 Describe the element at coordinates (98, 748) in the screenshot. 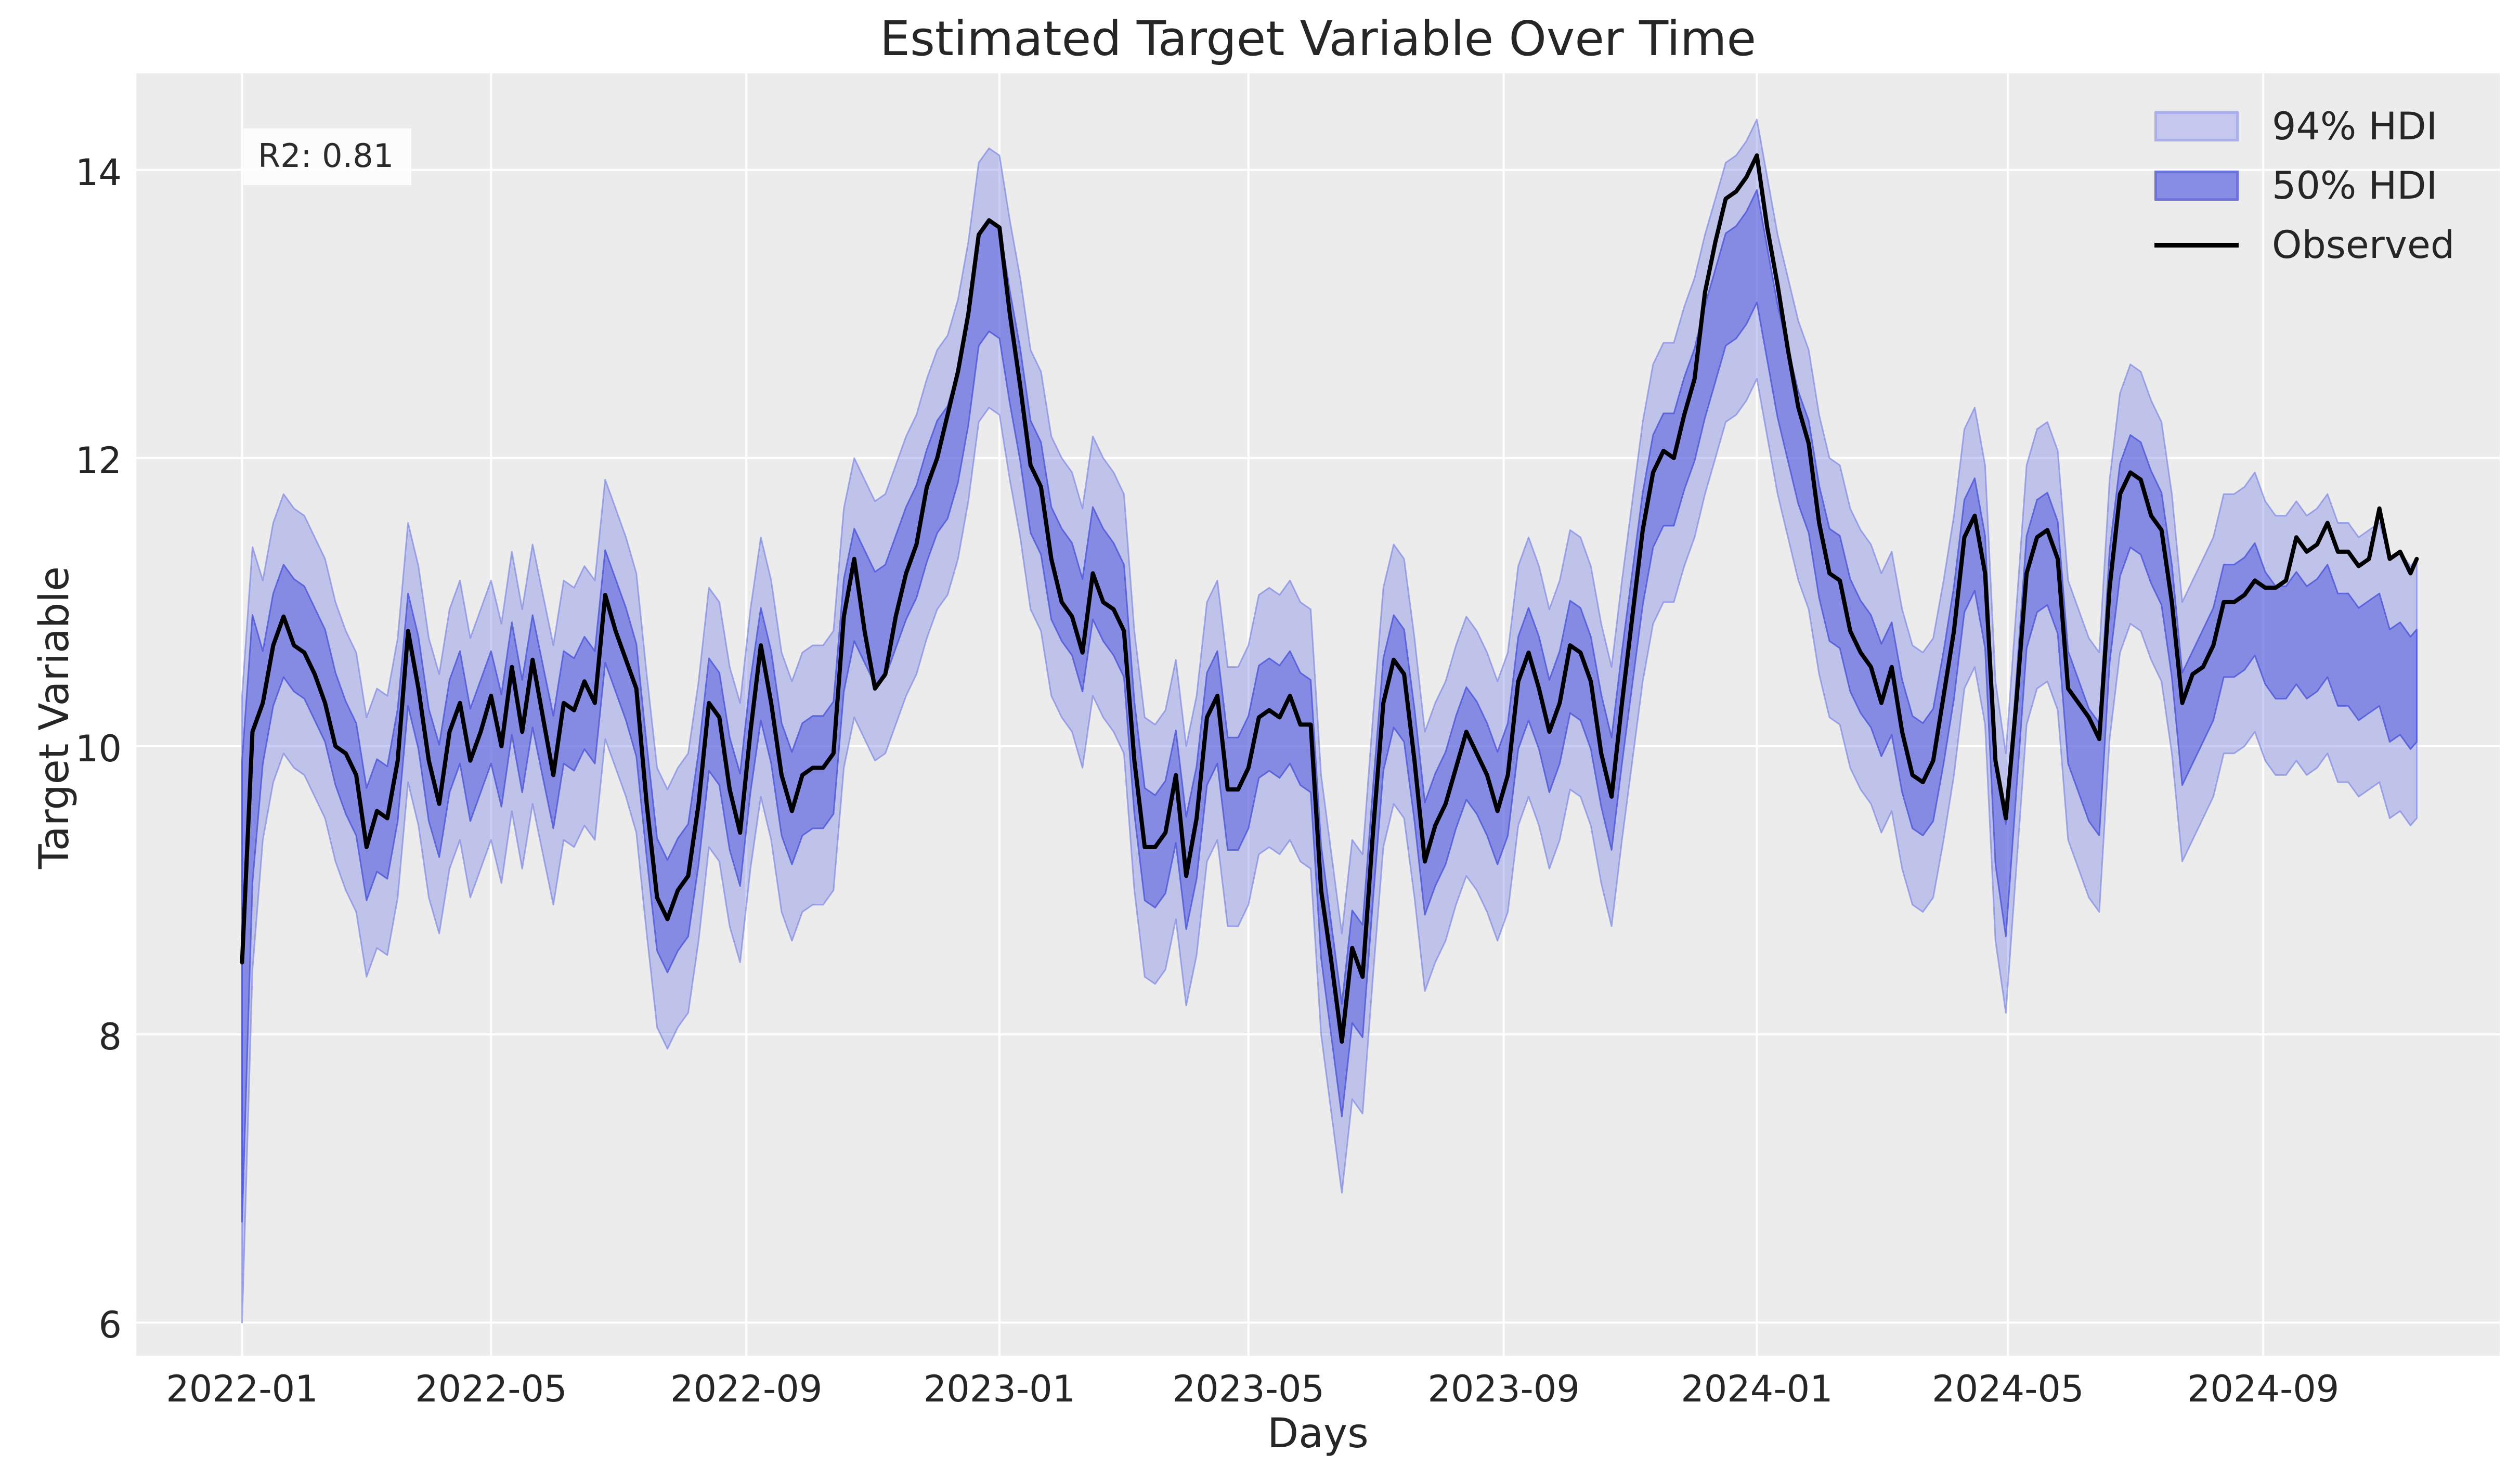

I see `y-tick-label: 10` at that location.